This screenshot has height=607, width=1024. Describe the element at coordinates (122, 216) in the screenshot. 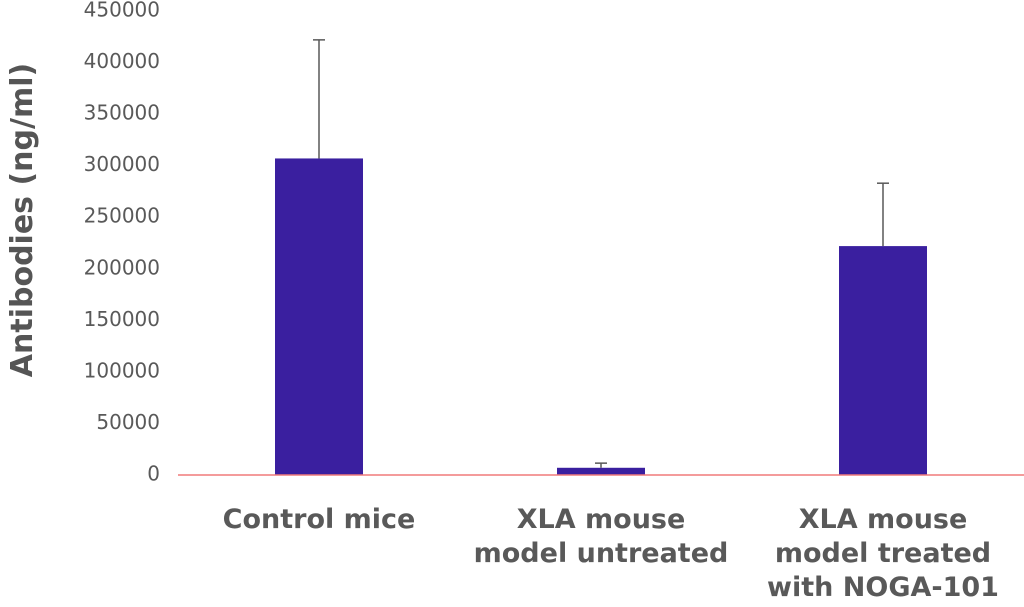

I see `y-tick-label: 250000` at that location.